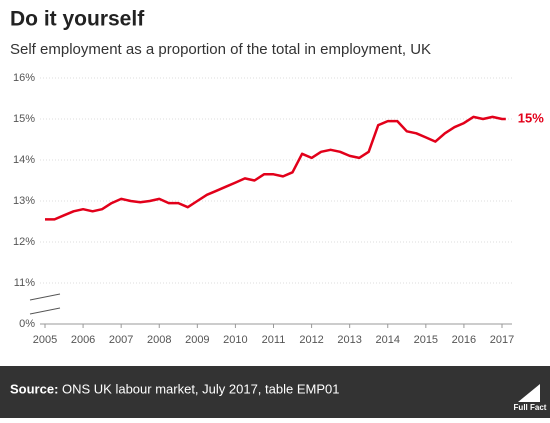 The width and height of the screenshot is (550, 423). Describe the element at coordinates (77, 19) in the screenshot. I see `chart-title: Do it yourself` at that location.